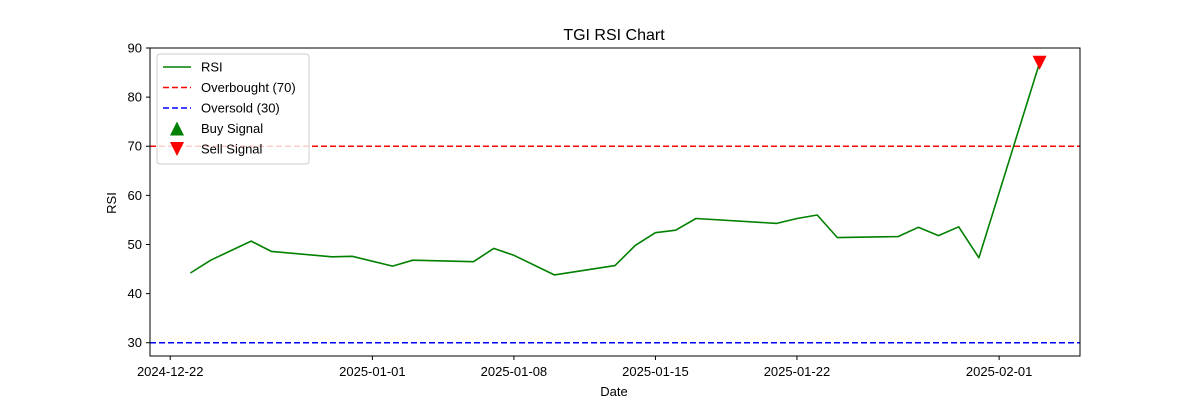  Describe the element at coordinates (613, 391) in the screenshot. I see `x-axis-label: Date` at that location.